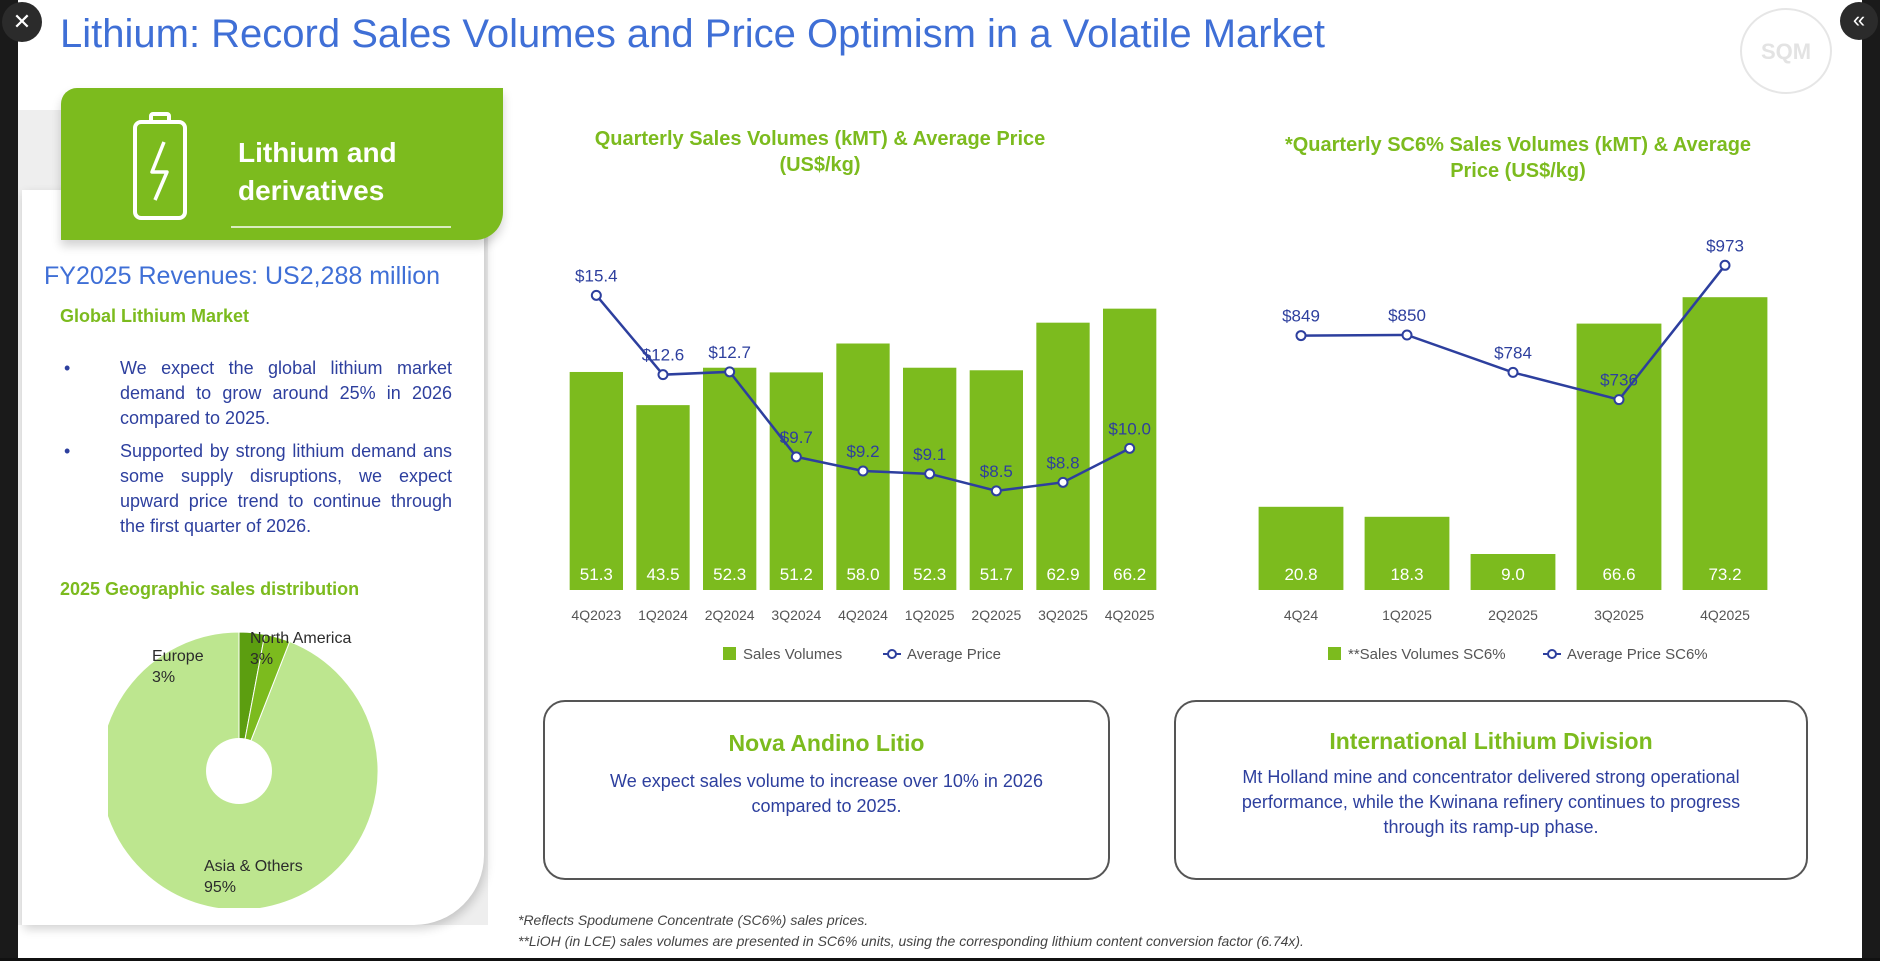 The image size is (1880, 961). I want to click on legend-price-label: Average Price SC6%, so click(1637, 654).